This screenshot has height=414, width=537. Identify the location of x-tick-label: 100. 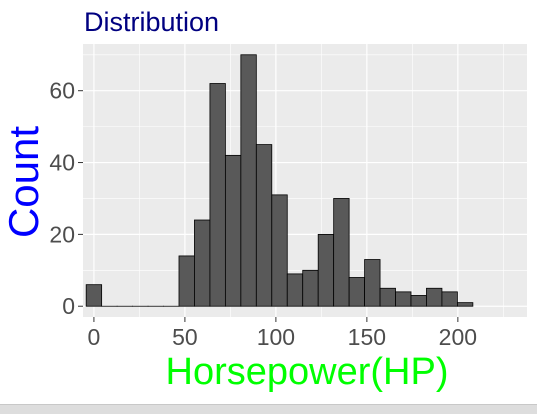
(276, 337).